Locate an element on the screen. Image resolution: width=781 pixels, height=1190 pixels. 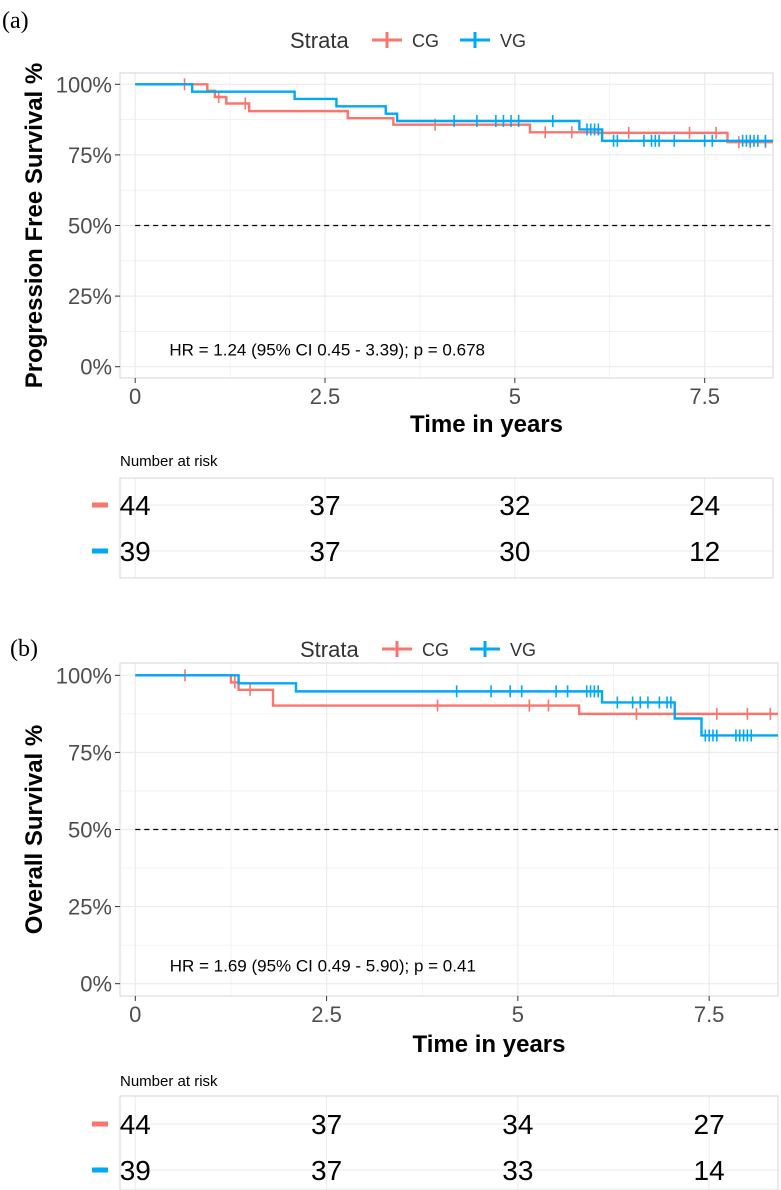
panel-label: (b) is located at coordinates (24, 649).